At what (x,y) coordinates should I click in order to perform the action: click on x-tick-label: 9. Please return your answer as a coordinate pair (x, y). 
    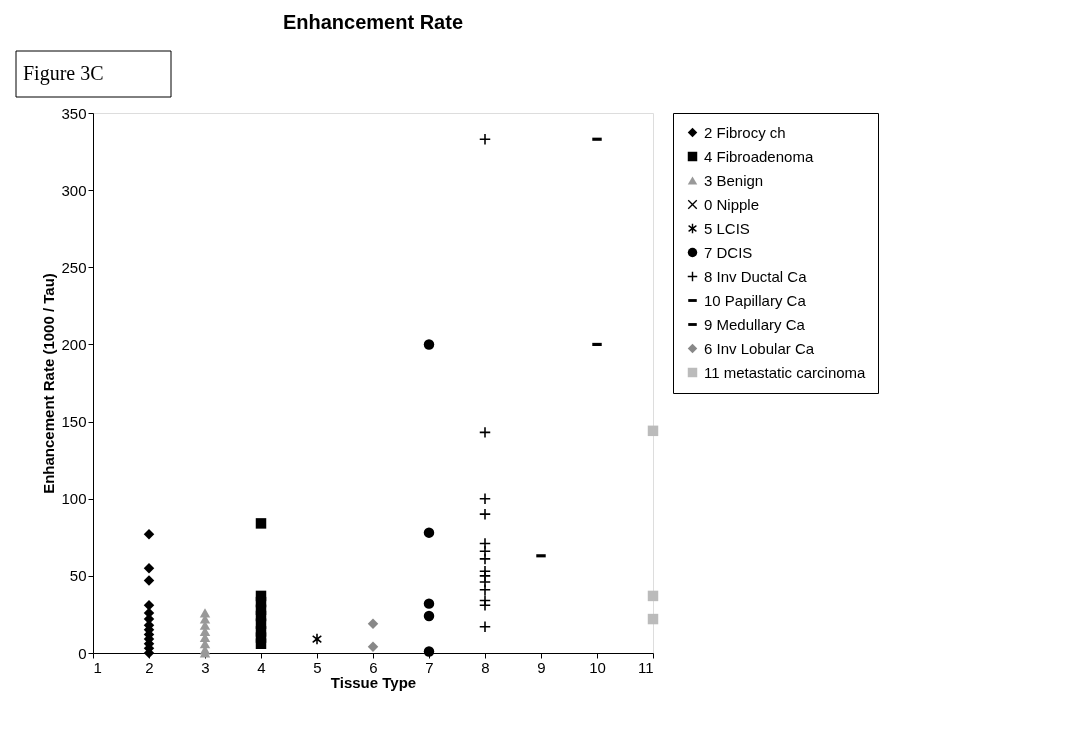
    Looking at the image, I should click on (541, 667).